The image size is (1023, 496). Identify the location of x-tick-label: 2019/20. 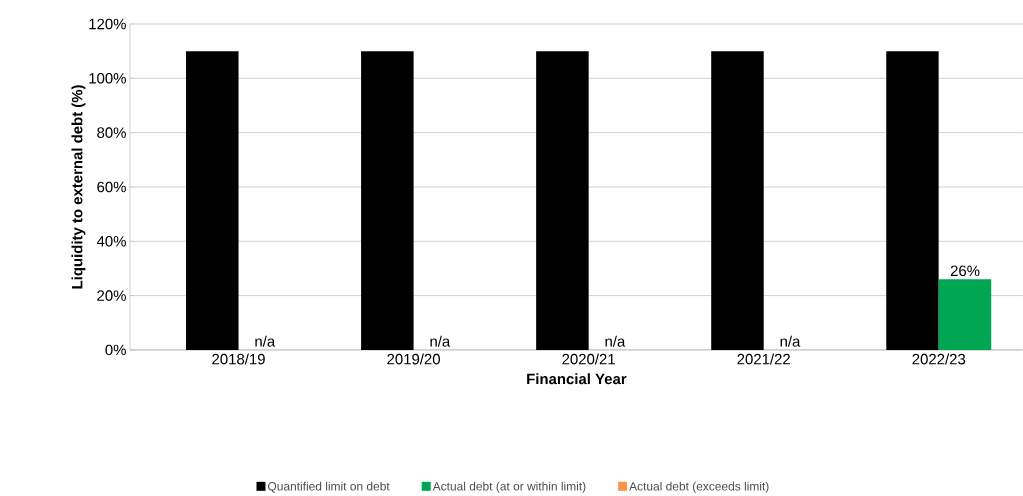
(413, 359).